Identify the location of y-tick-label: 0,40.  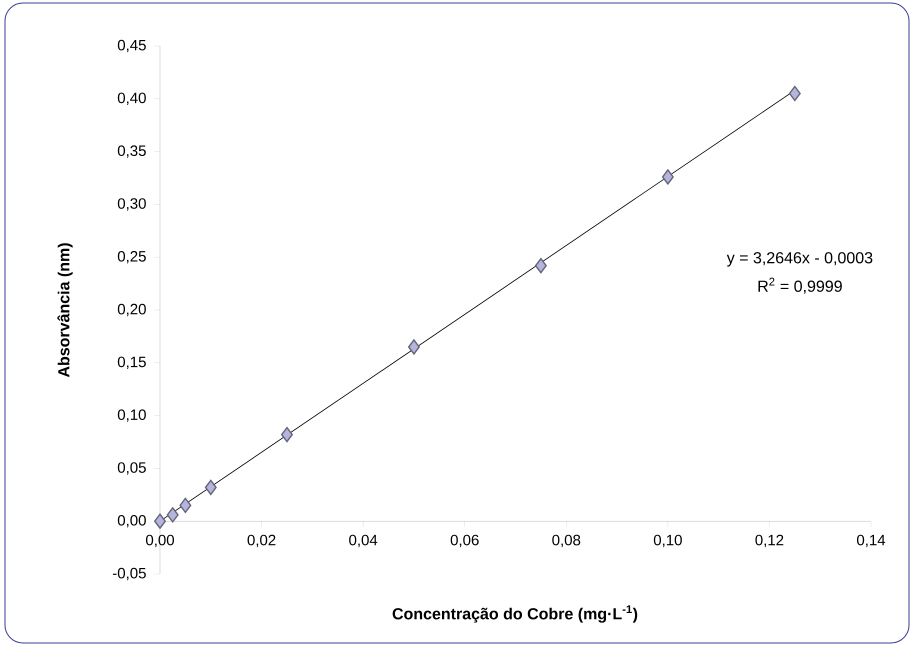
(132, 98).